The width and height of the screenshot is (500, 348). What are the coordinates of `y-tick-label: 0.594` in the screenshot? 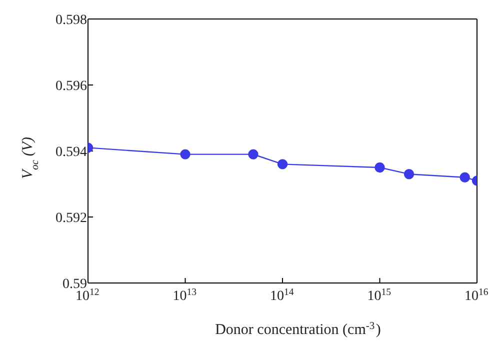 It's located at (71, 152).